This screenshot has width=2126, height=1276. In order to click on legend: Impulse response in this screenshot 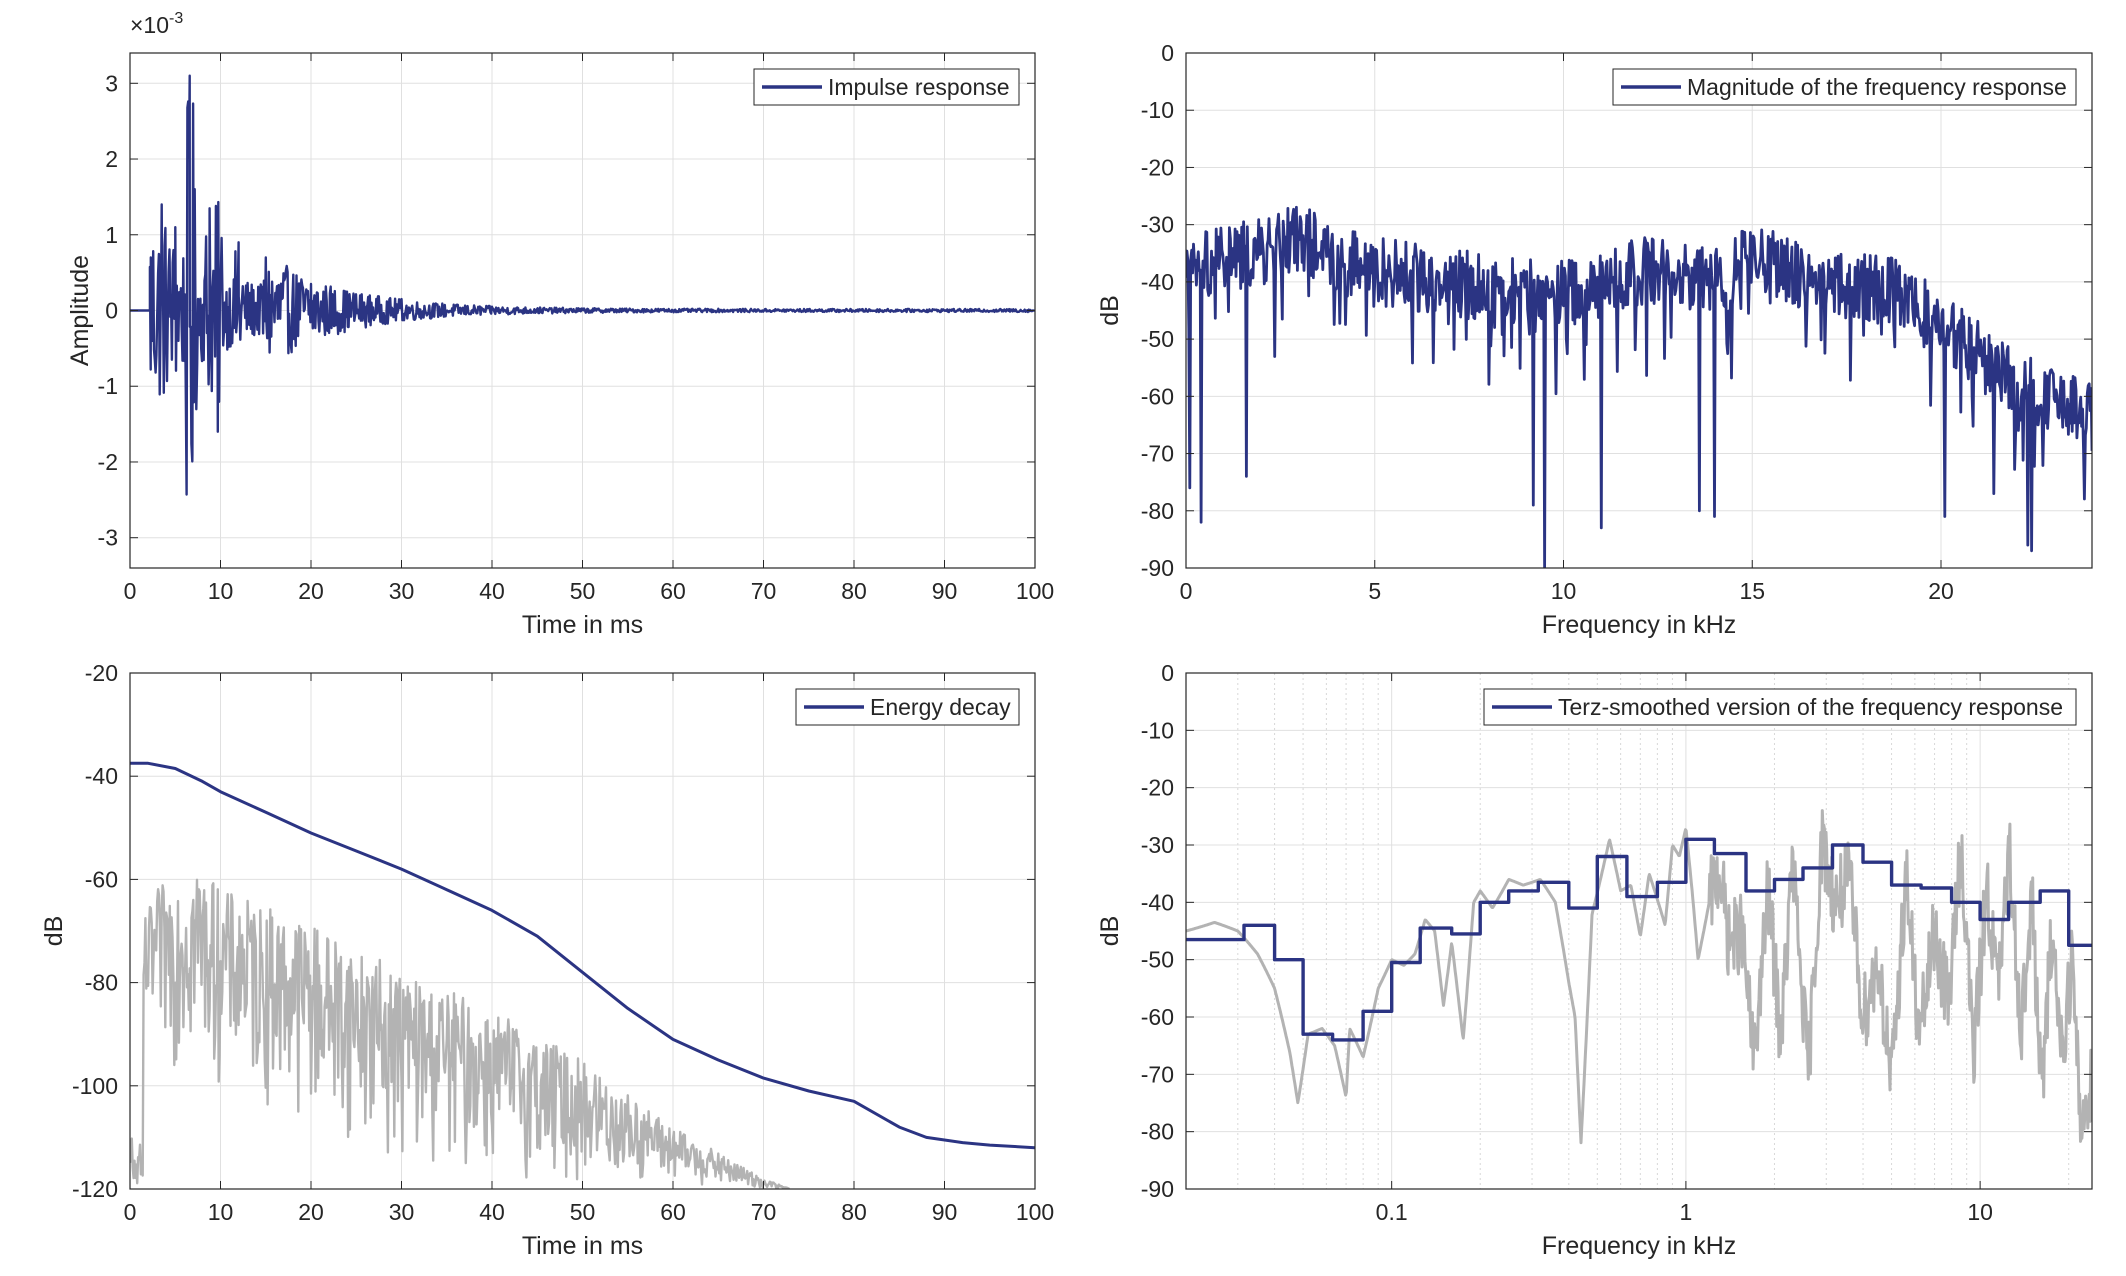, I will do `click(886, 87)`.